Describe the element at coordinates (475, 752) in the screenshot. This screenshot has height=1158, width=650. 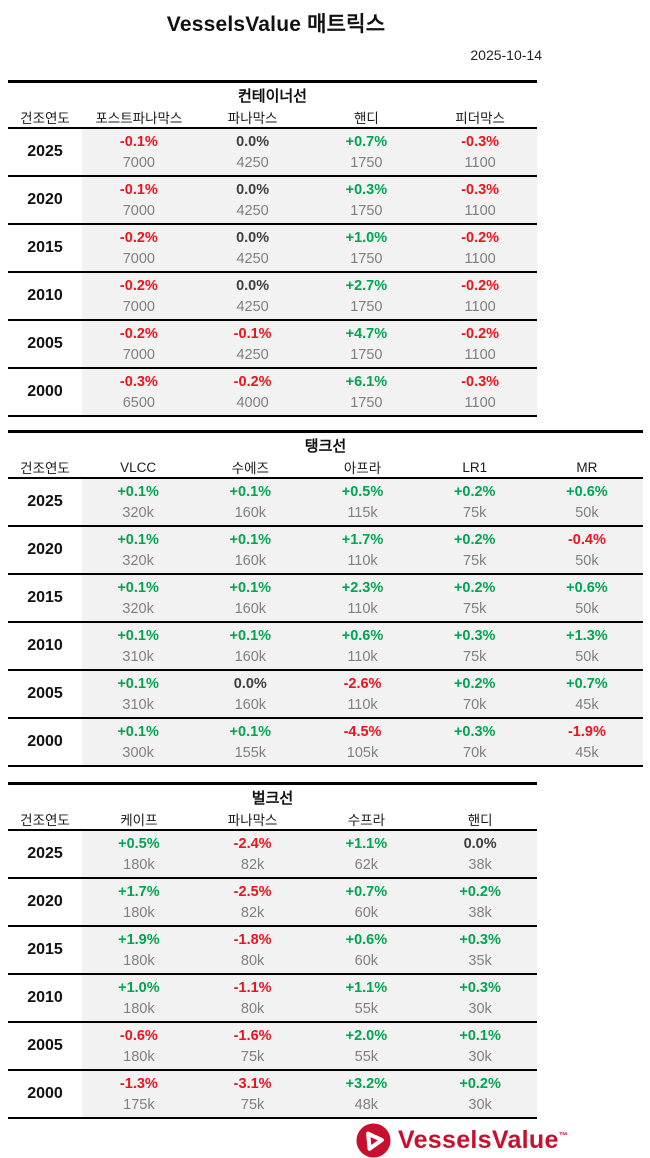
I see `price-value: 70k` at that location.